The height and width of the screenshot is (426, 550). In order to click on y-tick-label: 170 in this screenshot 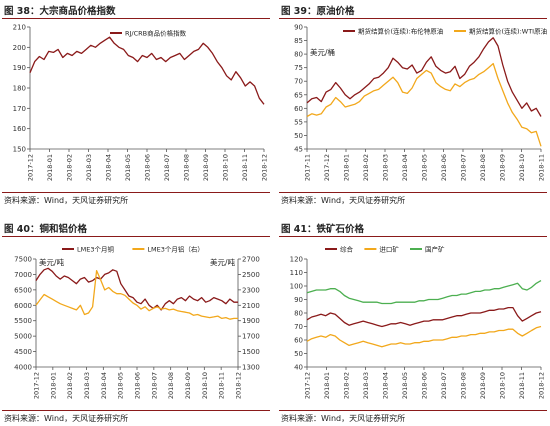, I will do `click(19, 109)`.